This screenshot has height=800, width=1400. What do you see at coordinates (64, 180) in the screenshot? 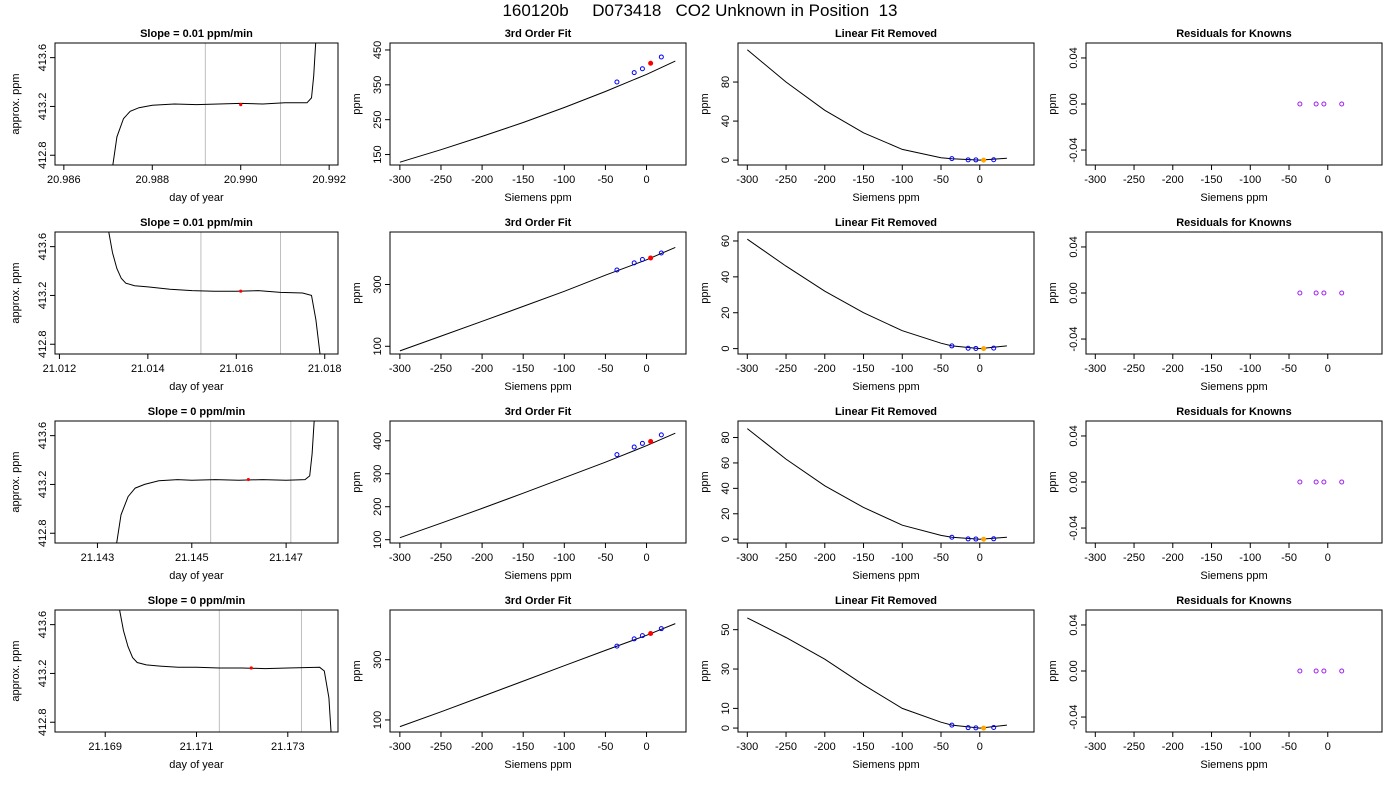
I see `x-tick-label: 20.986` at bounding box center [64, 180].